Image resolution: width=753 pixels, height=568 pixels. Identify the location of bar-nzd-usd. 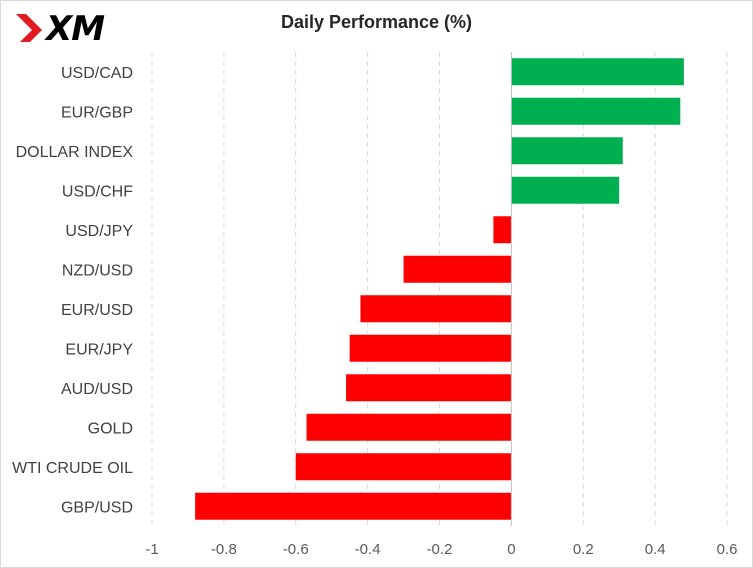
(457, 269).